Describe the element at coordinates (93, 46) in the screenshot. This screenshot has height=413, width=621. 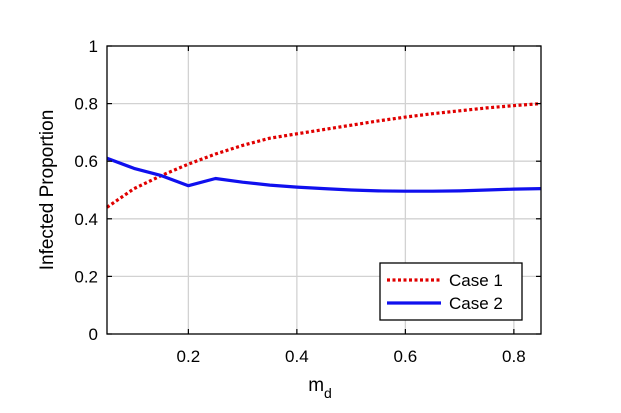
I see `y-tick-label: 1` at that location.